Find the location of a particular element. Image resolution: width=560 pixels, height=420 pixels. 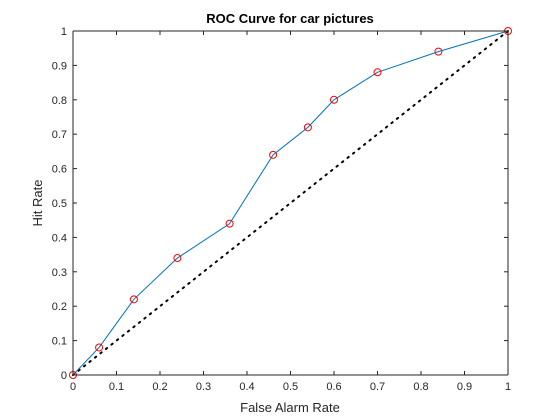

x-tick-label: 0.5 is located at coordinates (290, 387).